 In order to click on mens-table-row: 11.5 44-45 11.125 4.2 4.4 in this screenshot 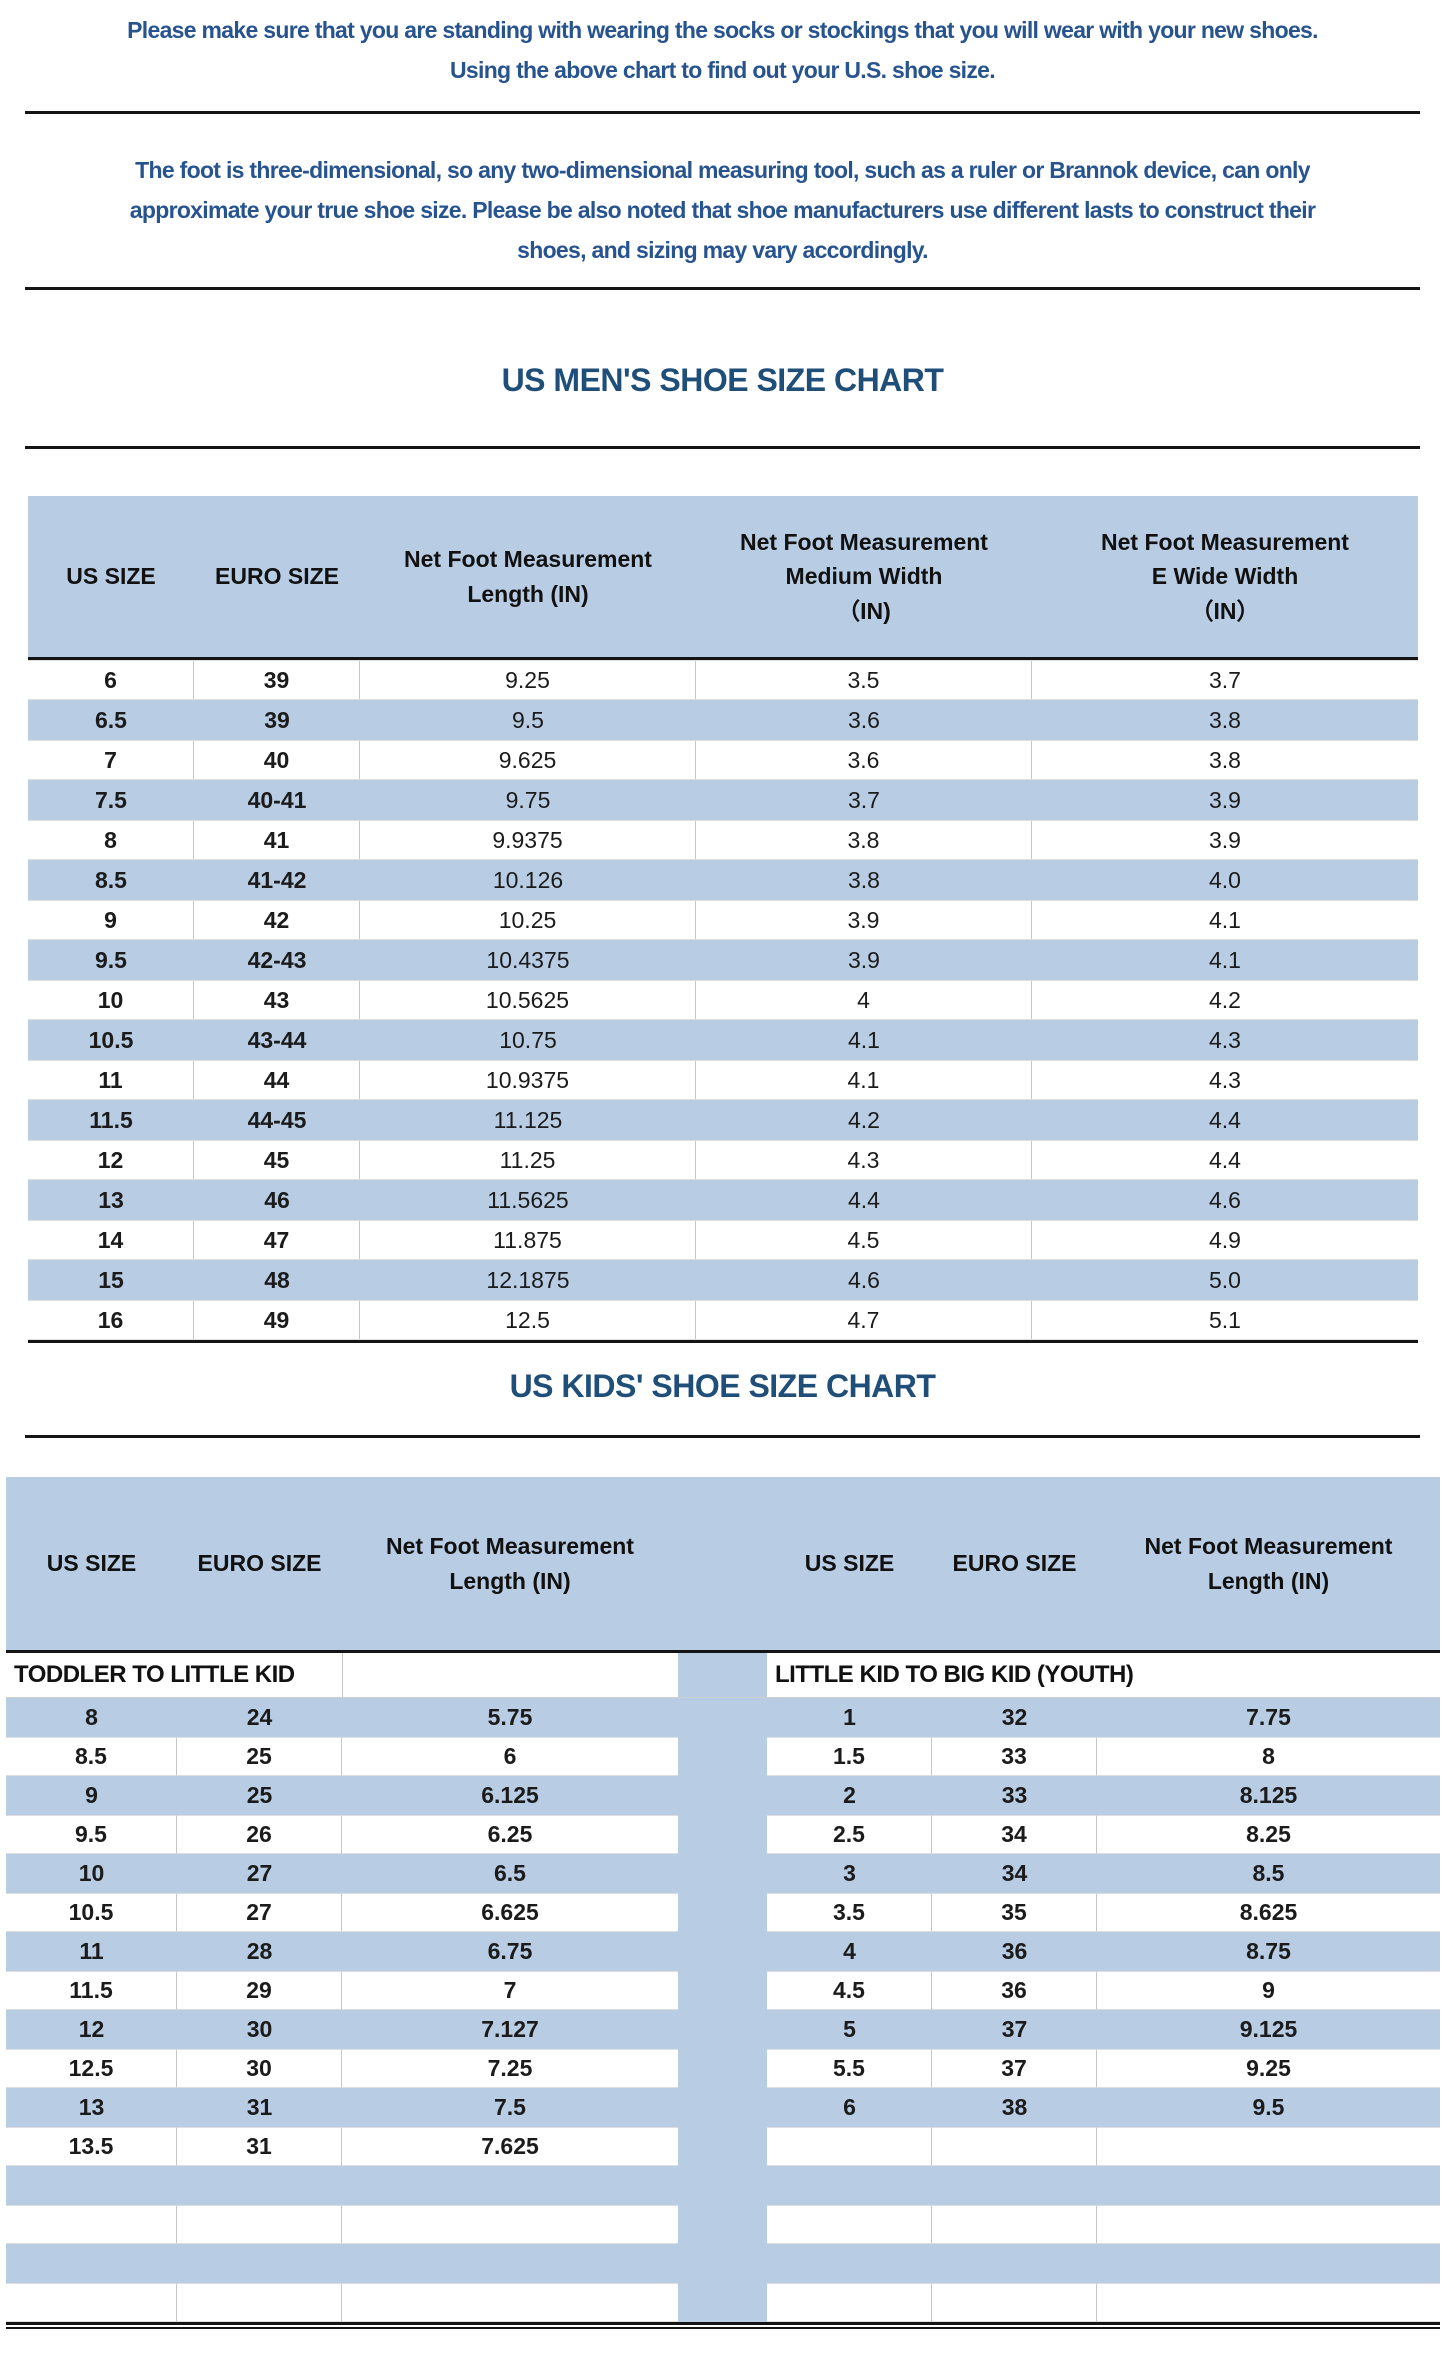, I will do `click(723, 1120)`.